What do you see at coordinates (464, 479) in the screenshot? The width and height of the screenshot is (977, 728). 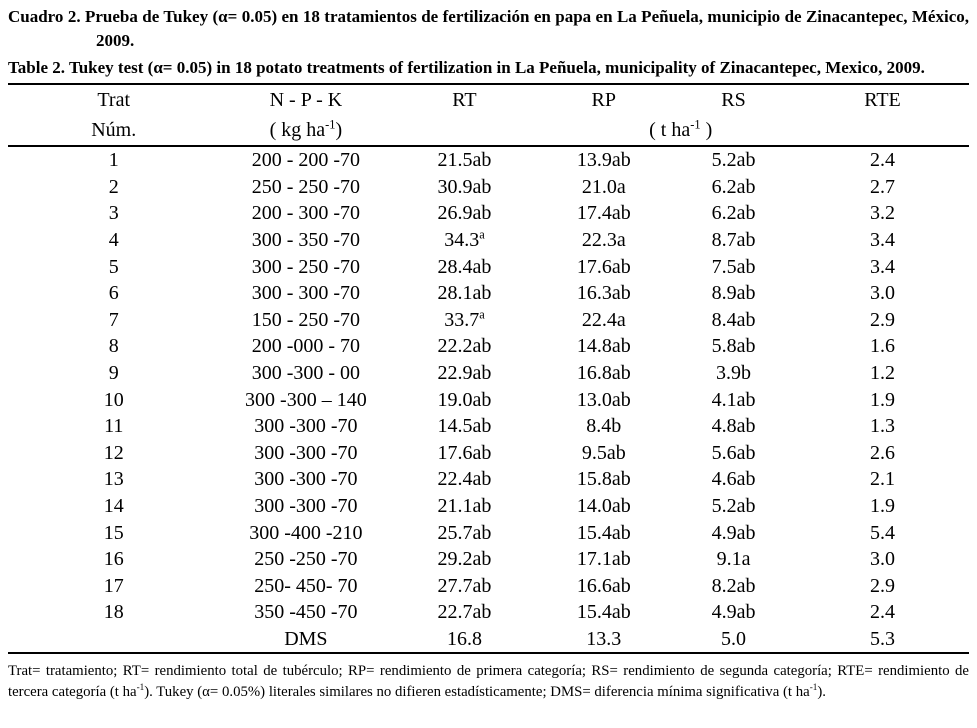 I see `rt-value-cell: 22.4ab` at bounding box center [464, 479].